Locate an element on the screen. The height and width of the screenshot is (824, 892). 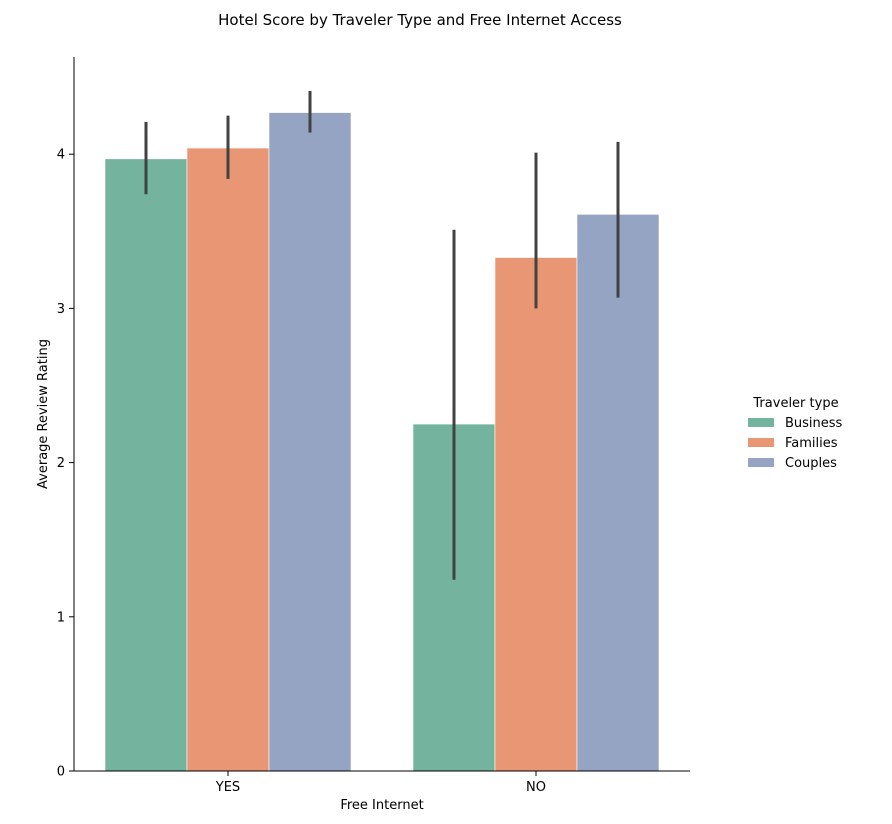
legend-label-families: Families is located at coordinates (811, 443).